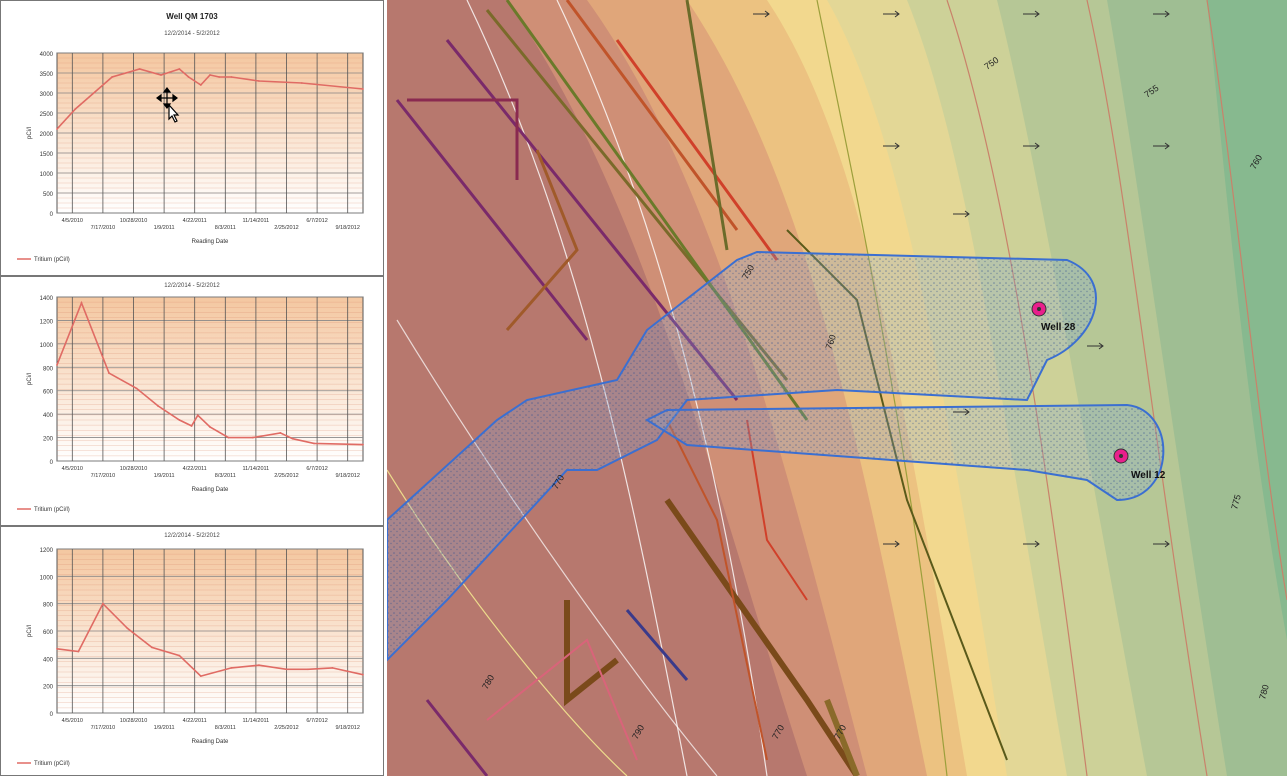 The height and width of the screenshot is (776, 1287). Describe the element at coordinates (47, 95) in the screenshot. I see `y-tick-label: 3000` at that location.